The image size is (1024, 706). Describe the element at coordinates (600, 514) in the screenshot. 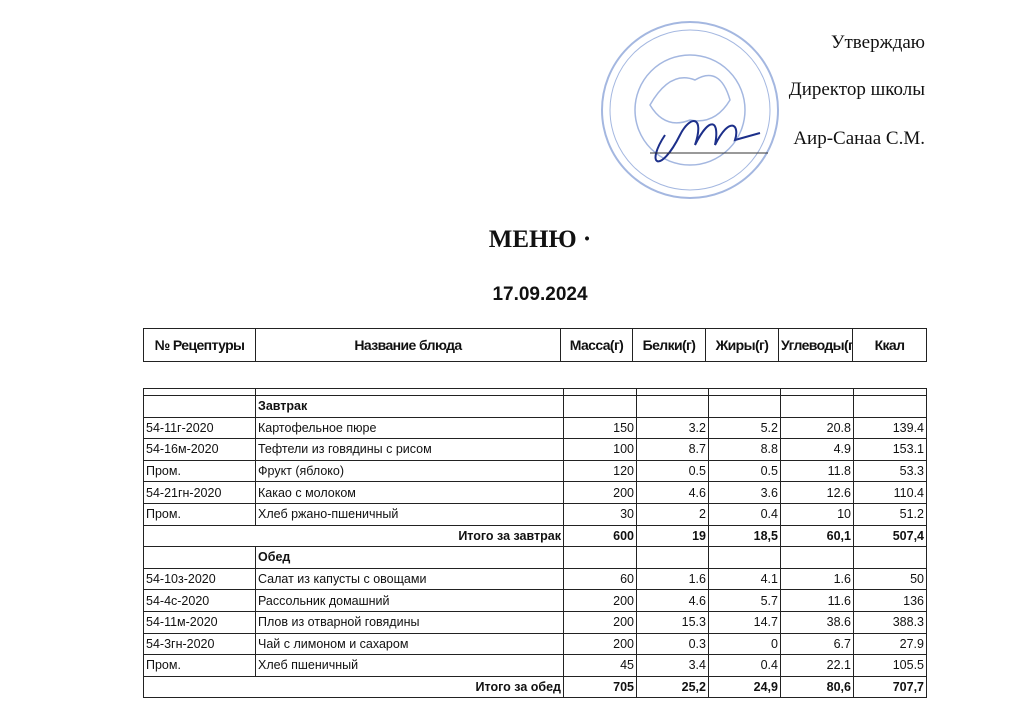

I see `number-cell: 30` at that location.